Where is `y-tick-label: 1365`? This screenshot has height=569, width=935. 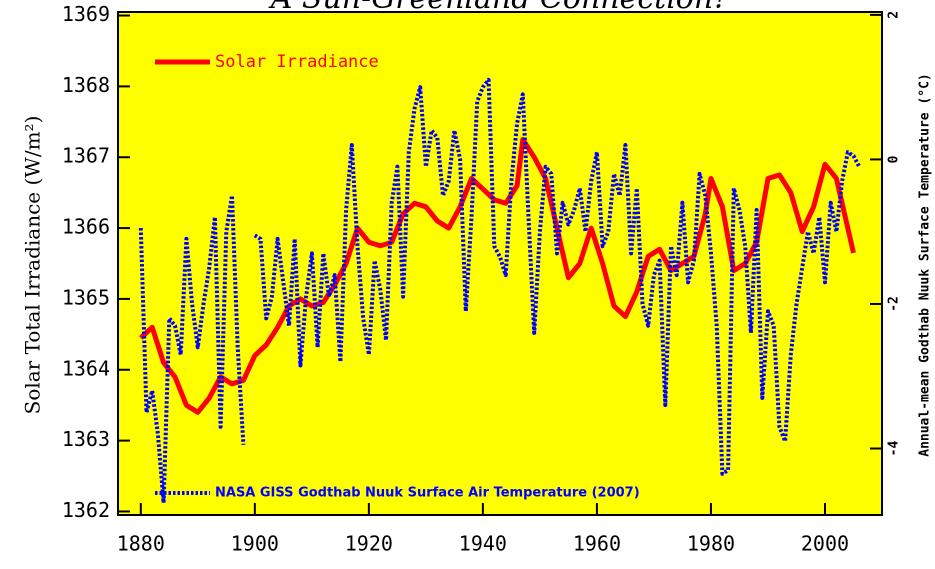 y-tick-label: 1365 is located at coordinates (86, 297).